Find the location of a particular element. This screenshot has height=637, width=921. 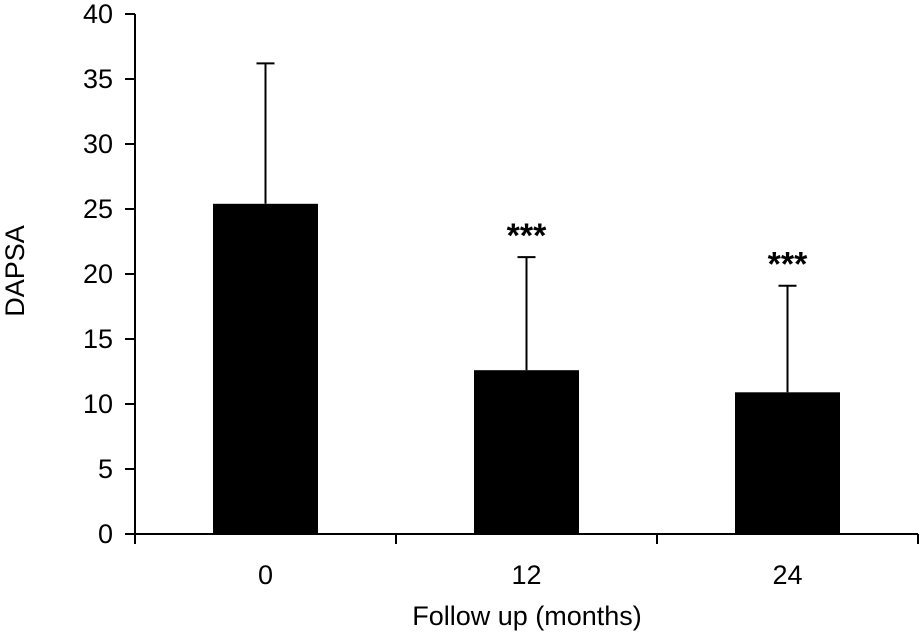

x-tick-label: 0 is located at coordinates (265, 575).